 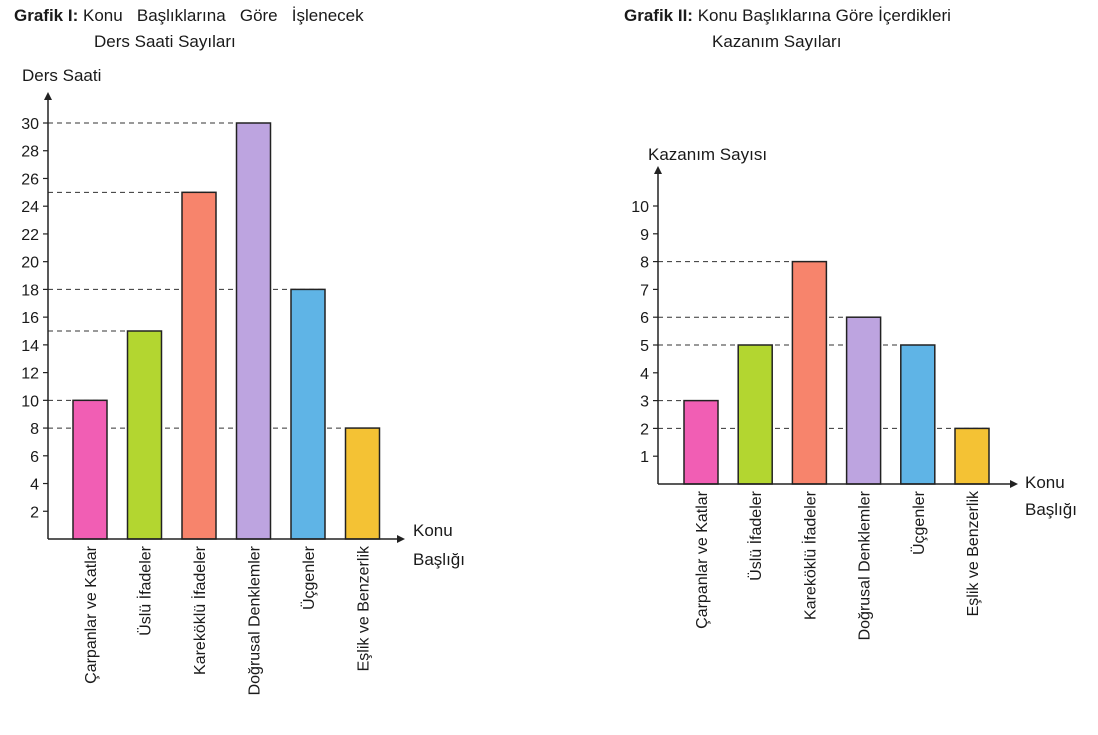 What do you see at coordinates (30, 318) in the screenshot?
I see `y-tick-label: 16` at bounding box center [30, 318].